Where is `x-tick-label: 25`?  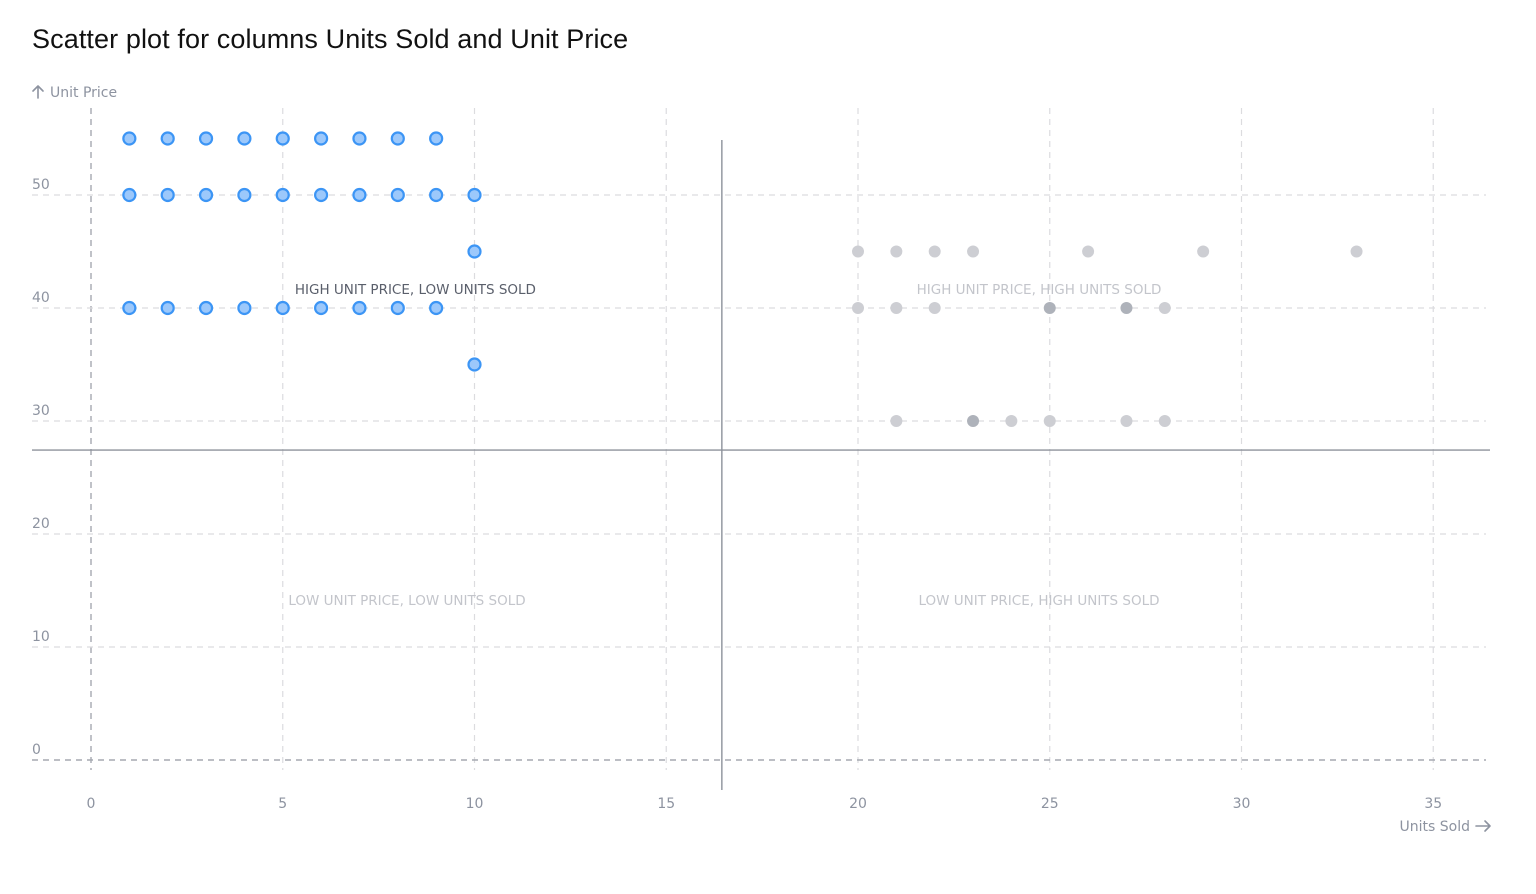
x-tick-label: 25 is located at coordinates (1050, 804).